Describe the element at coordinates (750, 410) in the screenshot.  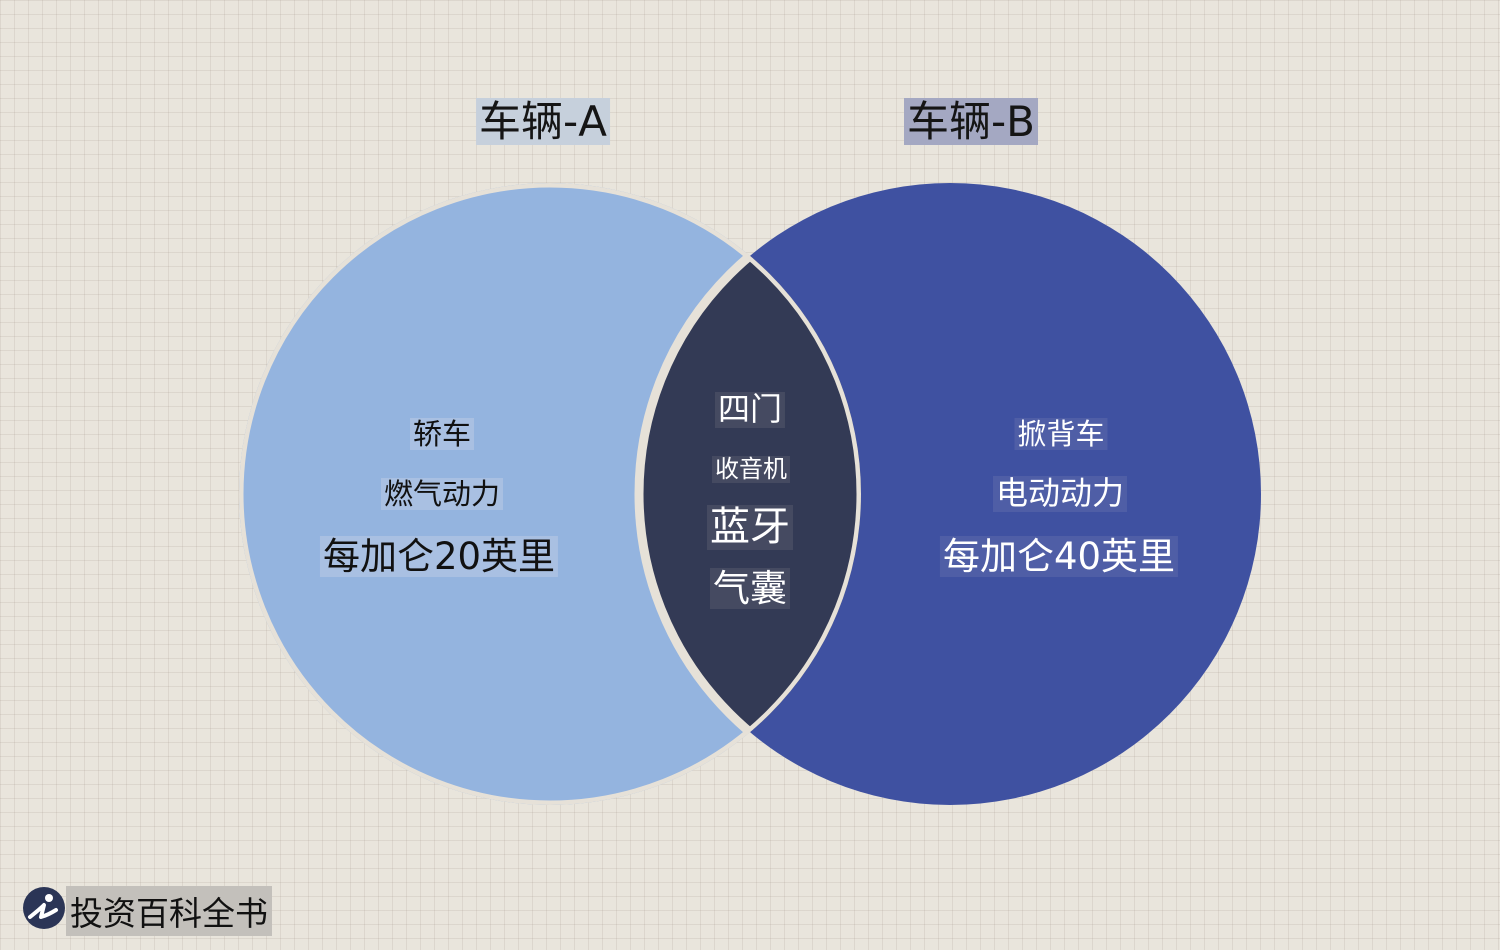
I see `shared-item-four-door: 四门` at that location.